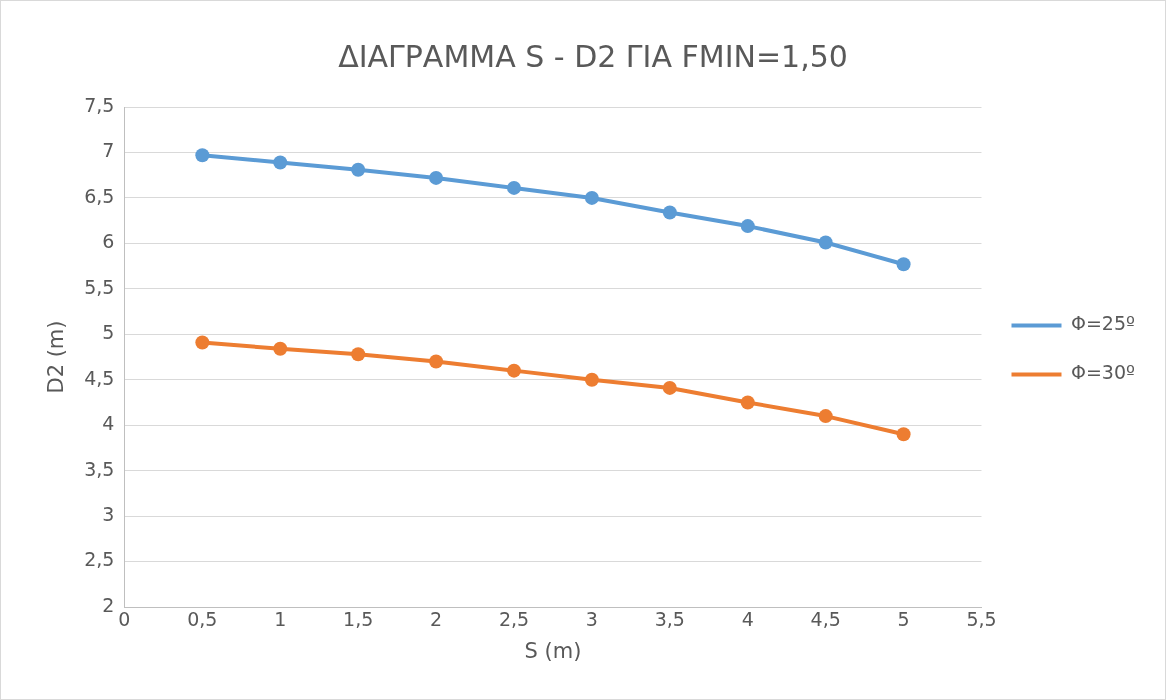 The height and width of the screenshot is (700, 1166). What do you see at coordinates (108, 241) in the screenshot?
I see `y-tick-label: 6` at bounding box center [108, 241].